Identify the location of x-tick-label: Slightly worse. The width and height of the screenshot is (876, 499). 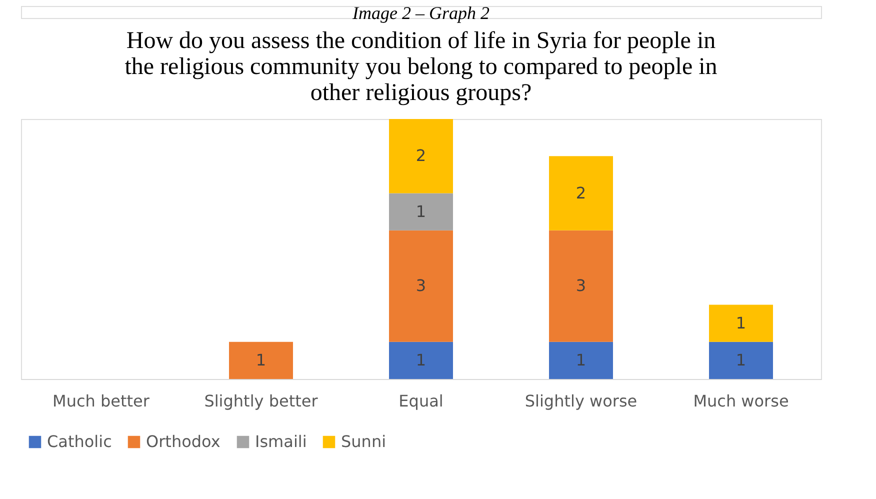
(581, 401).